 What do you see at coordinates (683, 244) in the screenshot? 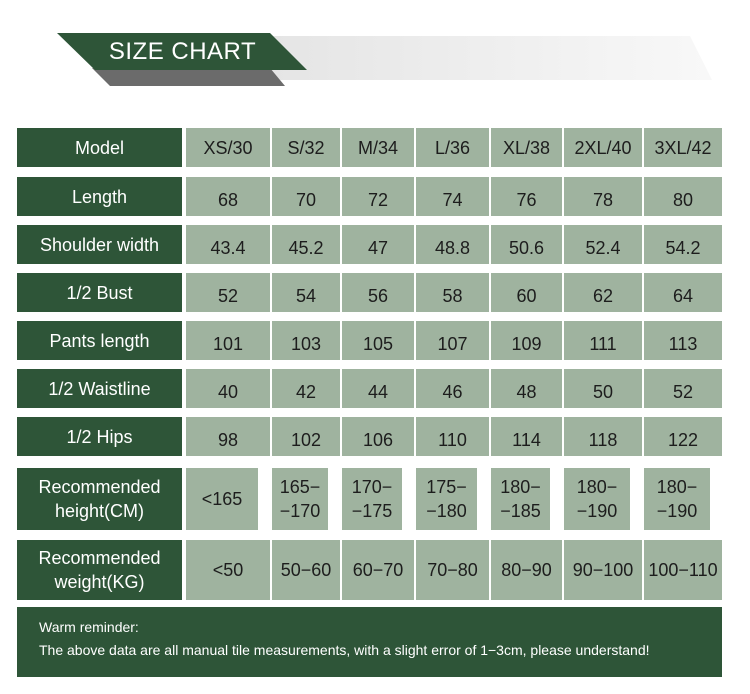
I see `table-cell: 54.2` at bounding box center [683, 244].